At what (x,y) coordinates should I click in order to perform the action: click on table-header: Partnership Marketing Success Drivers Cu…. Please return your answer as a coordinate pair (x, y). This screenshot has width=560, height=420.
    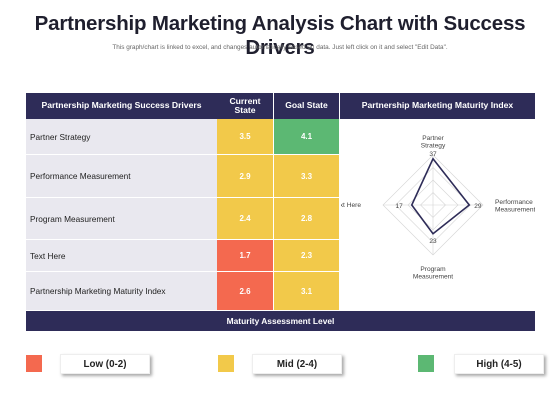
    Looking at the image, I should click on (280, 106).